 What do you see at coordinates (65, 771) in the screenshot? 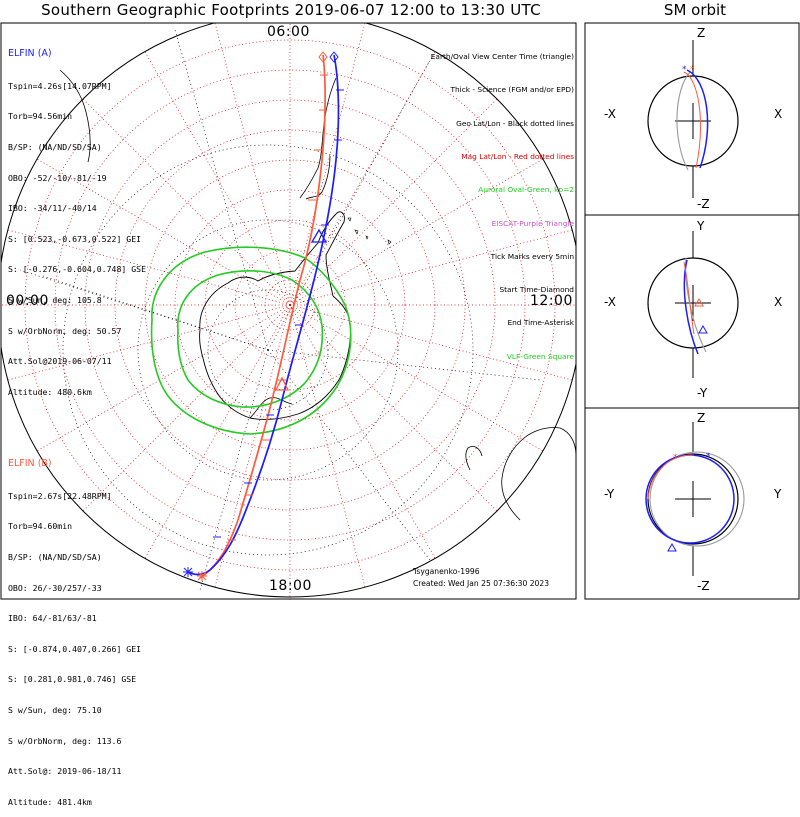
I see `elfin-b-line: Att.Sol@: 2019-06-18/11` at bounding box center [65, 771].